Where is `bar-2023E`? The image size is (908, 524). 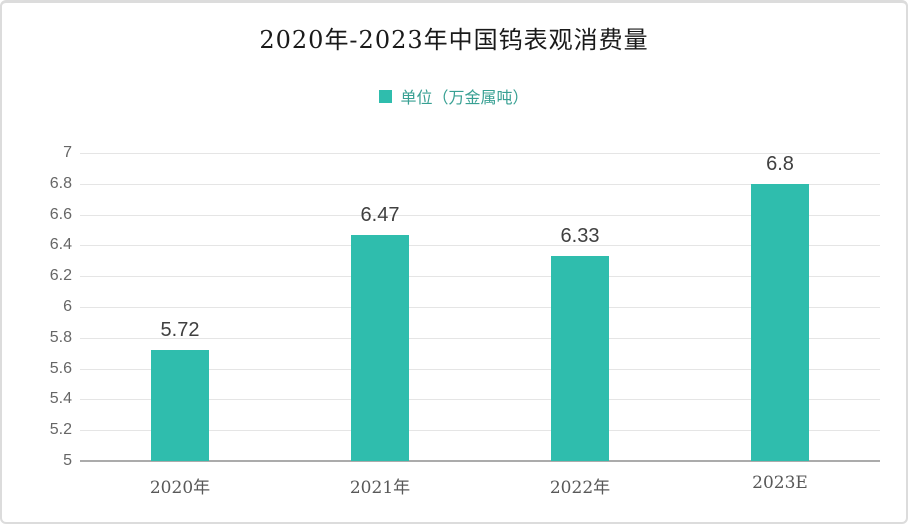 bar-2023E is located at coordinates (780, 322).